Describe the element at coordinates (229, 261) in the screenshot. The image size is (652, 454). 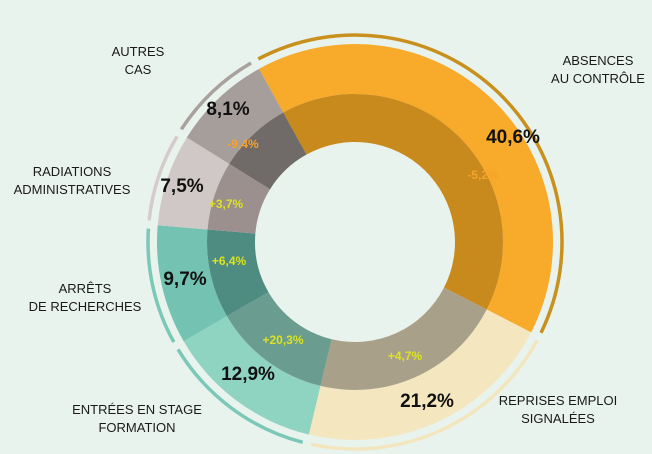
I see `change-label: +6,4%` at that location.